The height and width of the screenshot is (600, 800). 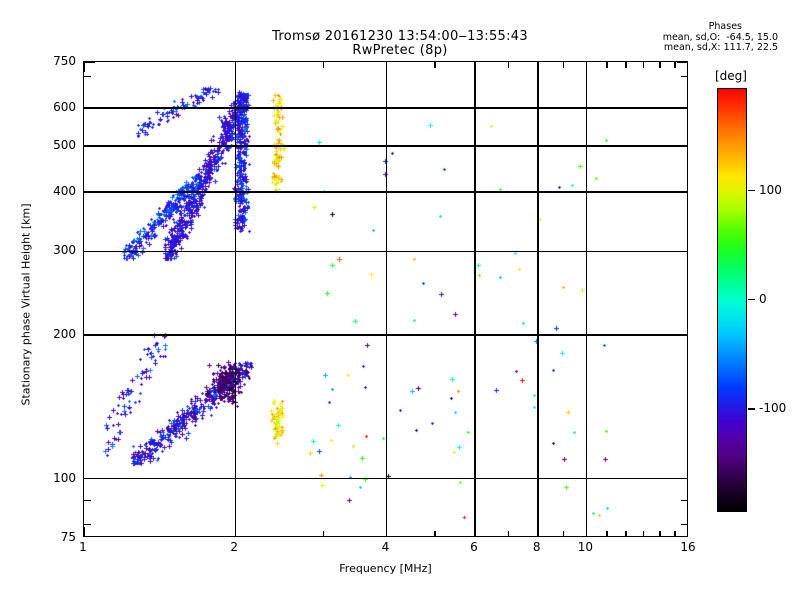 What do you see at coordinates (385, 547) in the screenshot?
I see `x-tick-label: 4` at bounding box center [385, 547].